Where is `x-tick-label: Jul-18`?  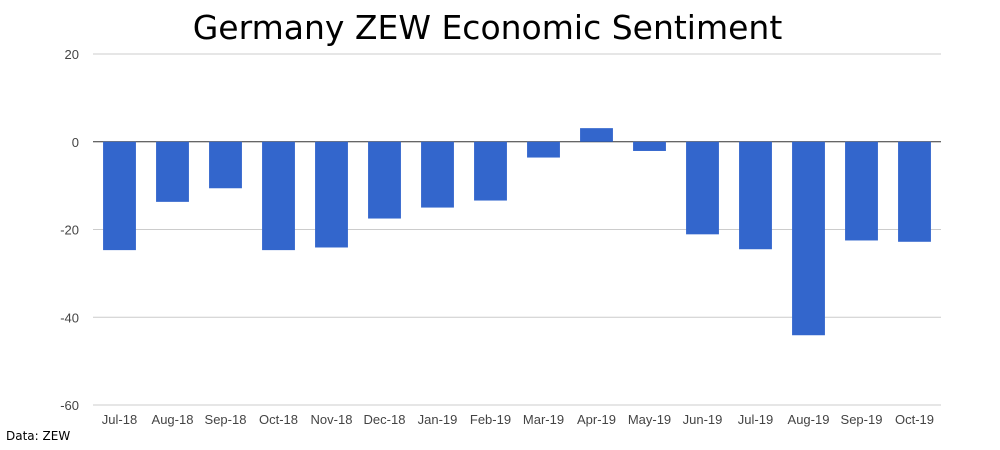
x-tick-label: Jul-18 is located at coordinates (119, 419).